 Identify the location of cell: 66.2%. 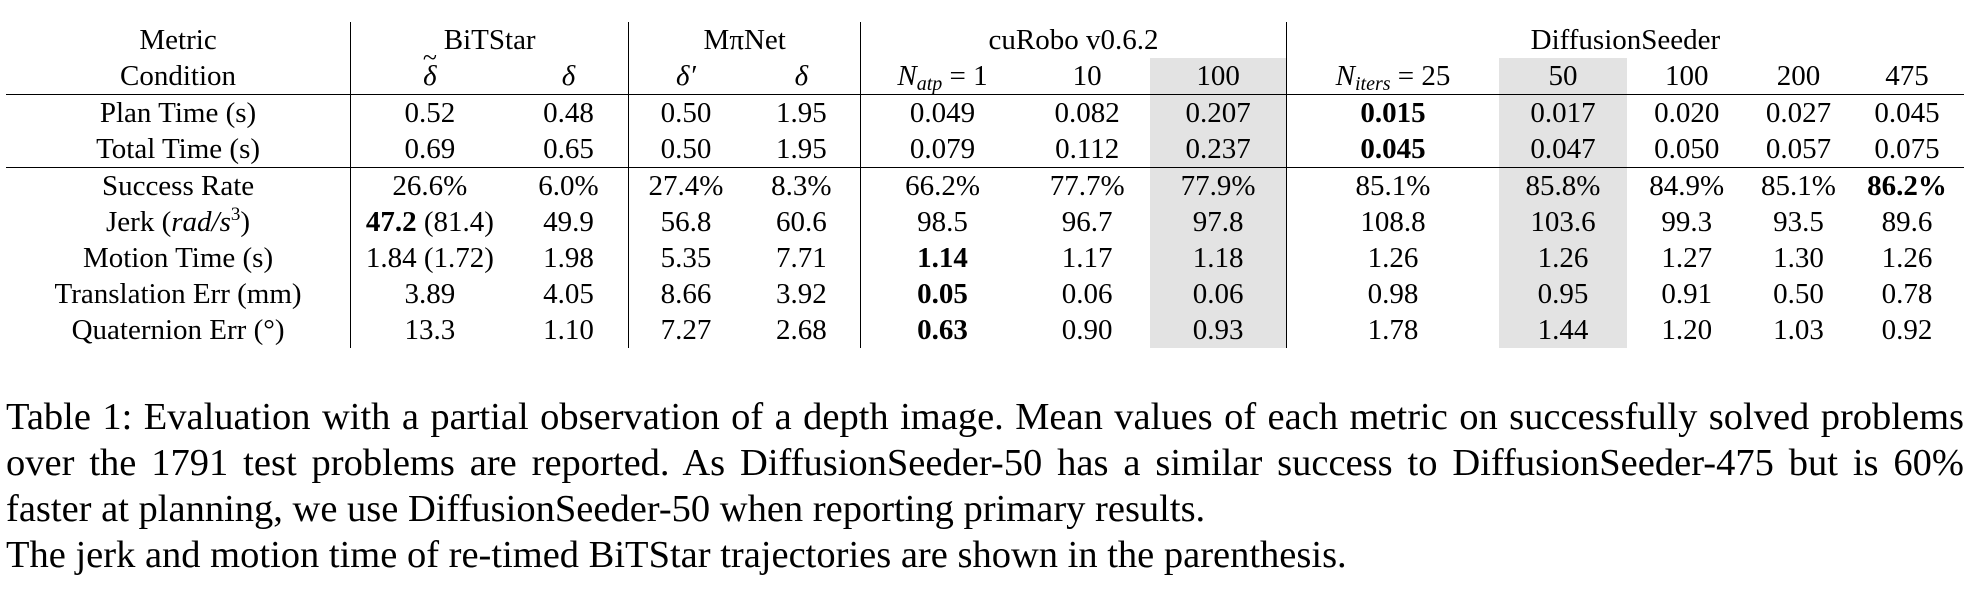
(942, 185).